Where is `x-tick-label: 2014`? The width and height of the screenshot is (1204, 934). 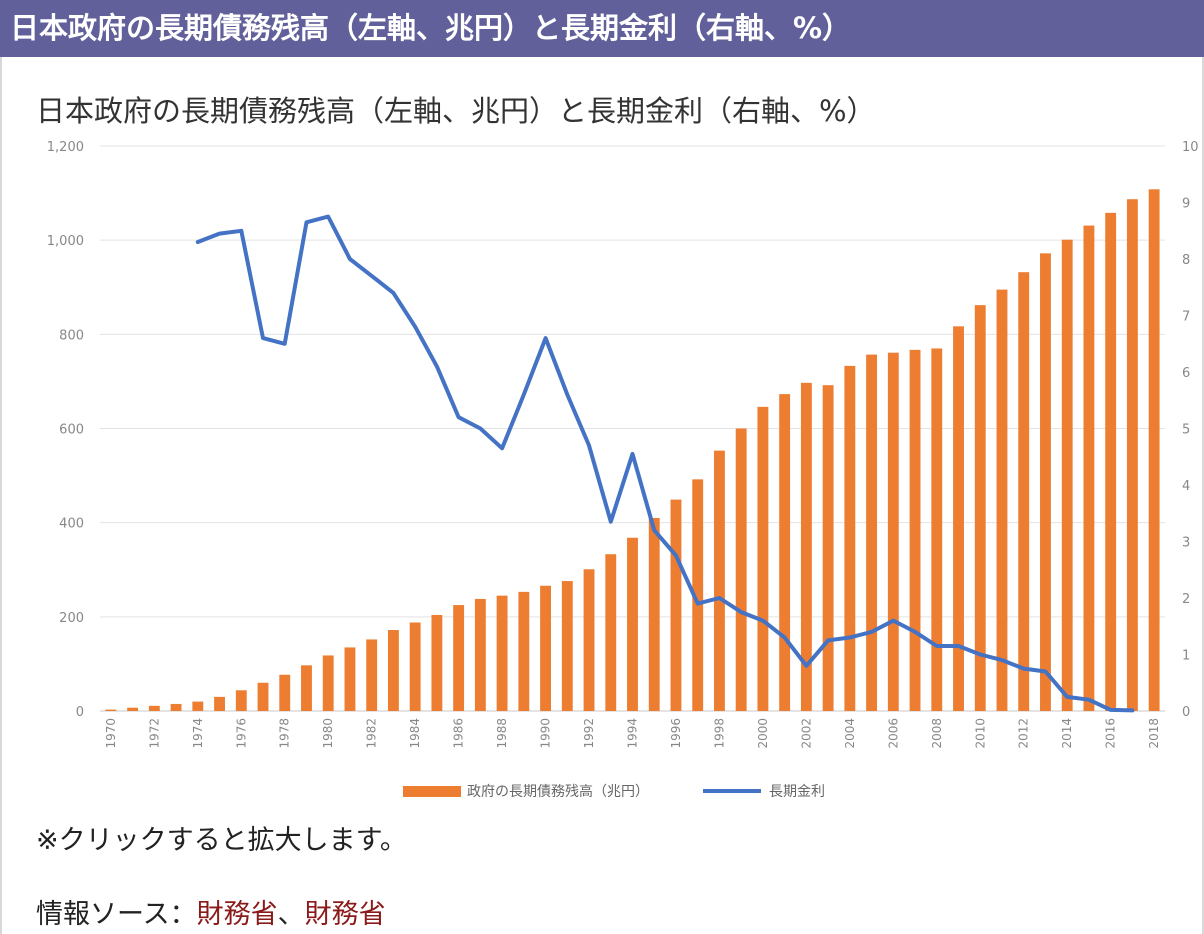
x-tick-label: 2014 is located at coordinates (1067, 733).